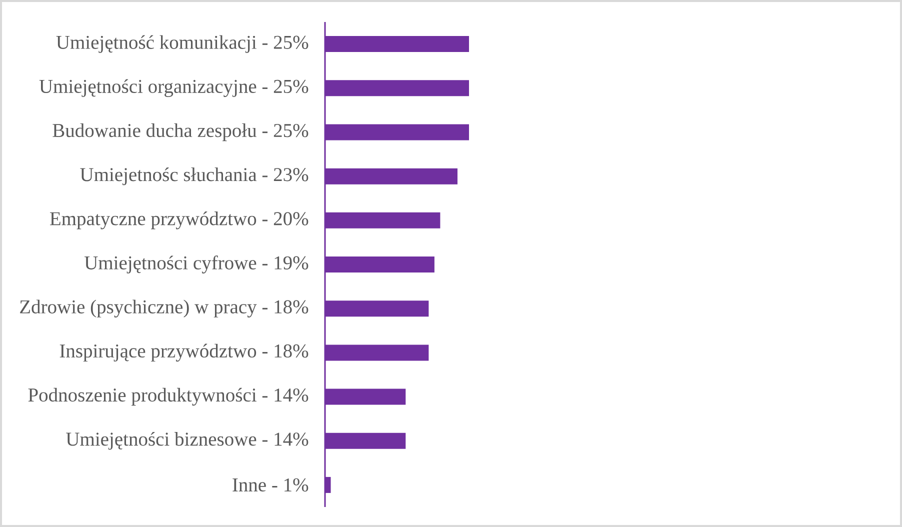  What do you see at coordinates (196, 265) in the screenshot?
I see `y-tick-label: Umiejętności cyfrowe - 19%` at bounding box center [196, 265].